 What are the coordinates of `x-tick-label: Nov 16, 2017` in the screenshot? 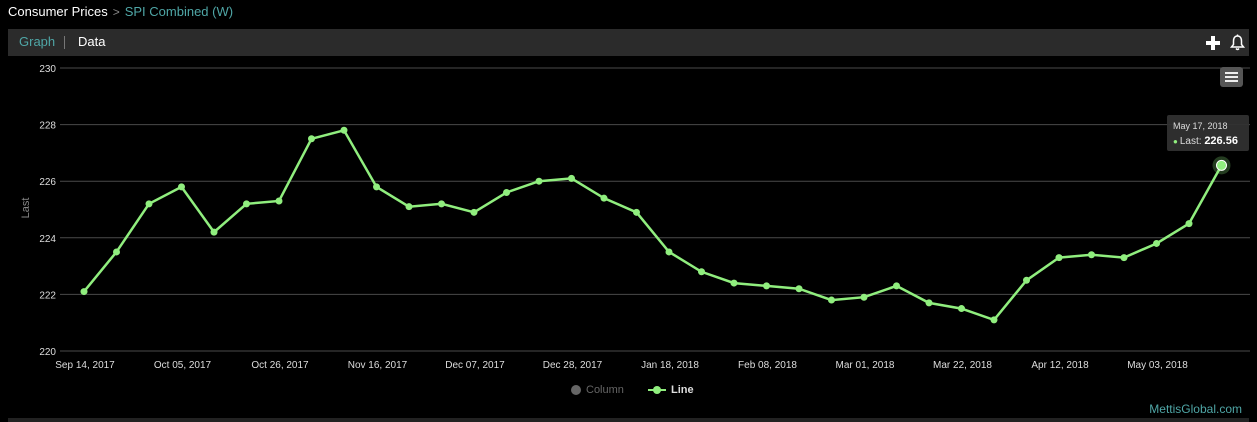 It's located at (378, 365).